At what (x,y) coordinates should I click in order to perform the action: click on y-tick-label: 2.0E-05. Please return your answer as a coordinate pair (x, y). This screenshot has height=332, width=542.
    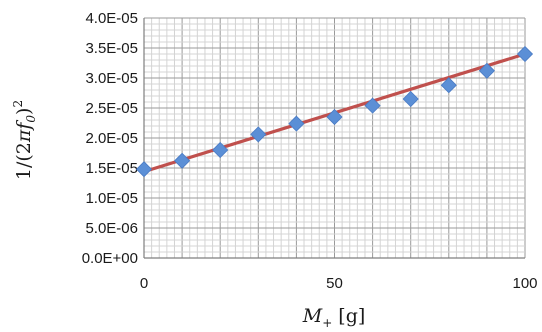
    Looking at the image, I should click on (111, 138).